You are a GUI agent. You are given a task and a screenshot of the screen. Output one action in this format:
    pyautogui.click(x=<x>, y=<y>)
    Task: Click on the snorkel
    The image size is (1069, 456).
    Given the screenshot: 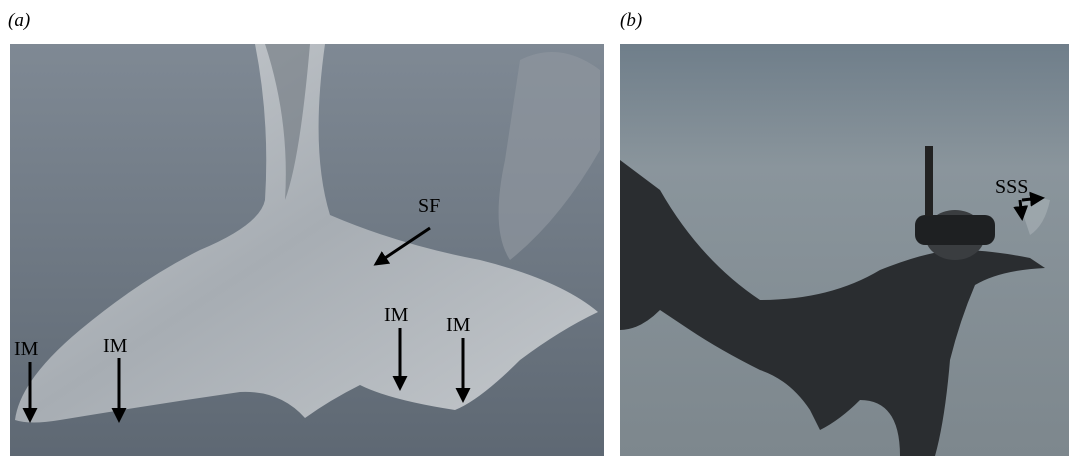 What is the action you would take?
    pyautogui.click(x=929, y=181)
    